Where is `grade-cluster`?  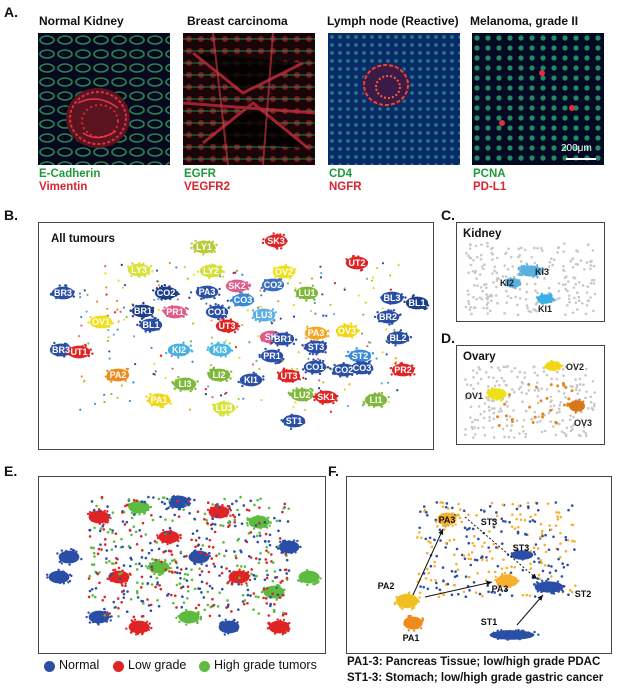
grade-cluster is located at coordinates (229, 627).